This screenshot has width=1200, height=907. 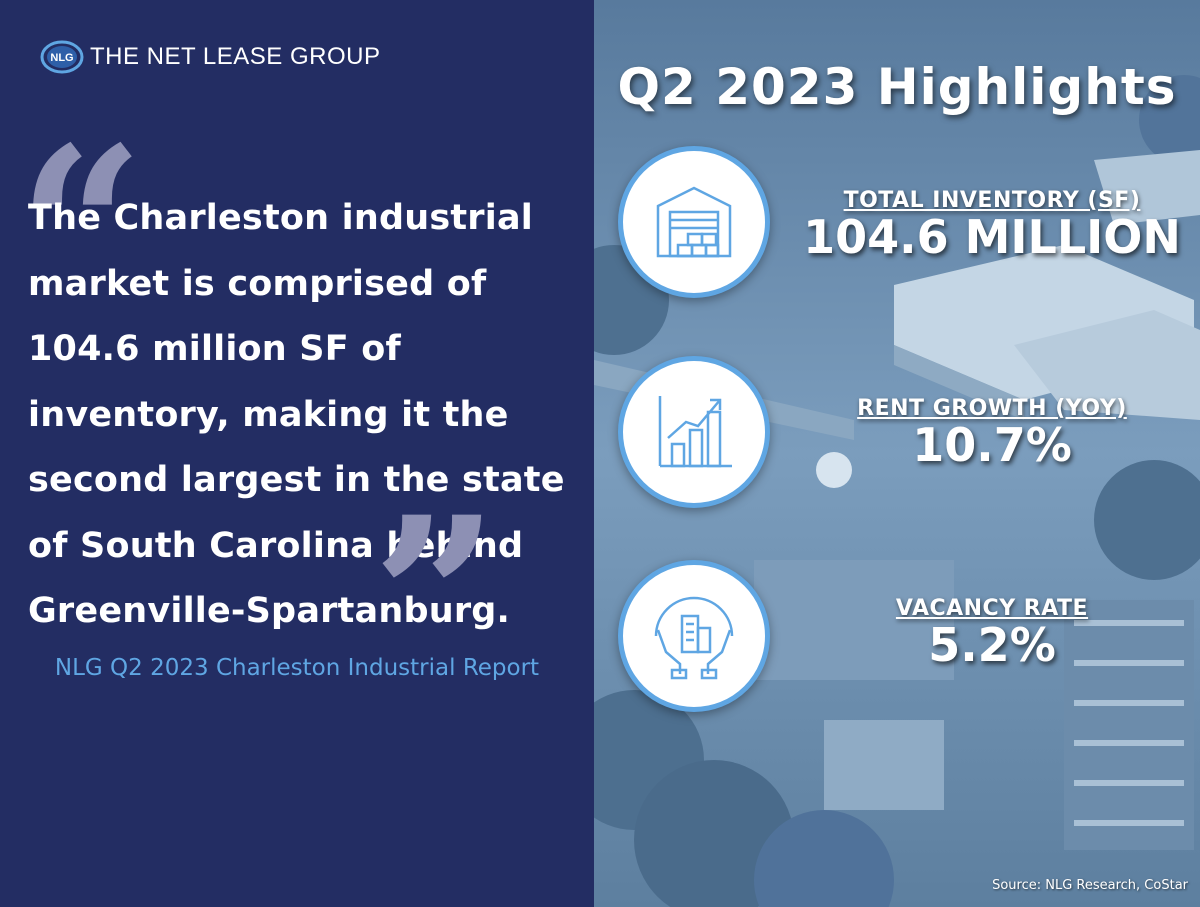 I want to click on hands-building-icon, so click(x=694, y=638).